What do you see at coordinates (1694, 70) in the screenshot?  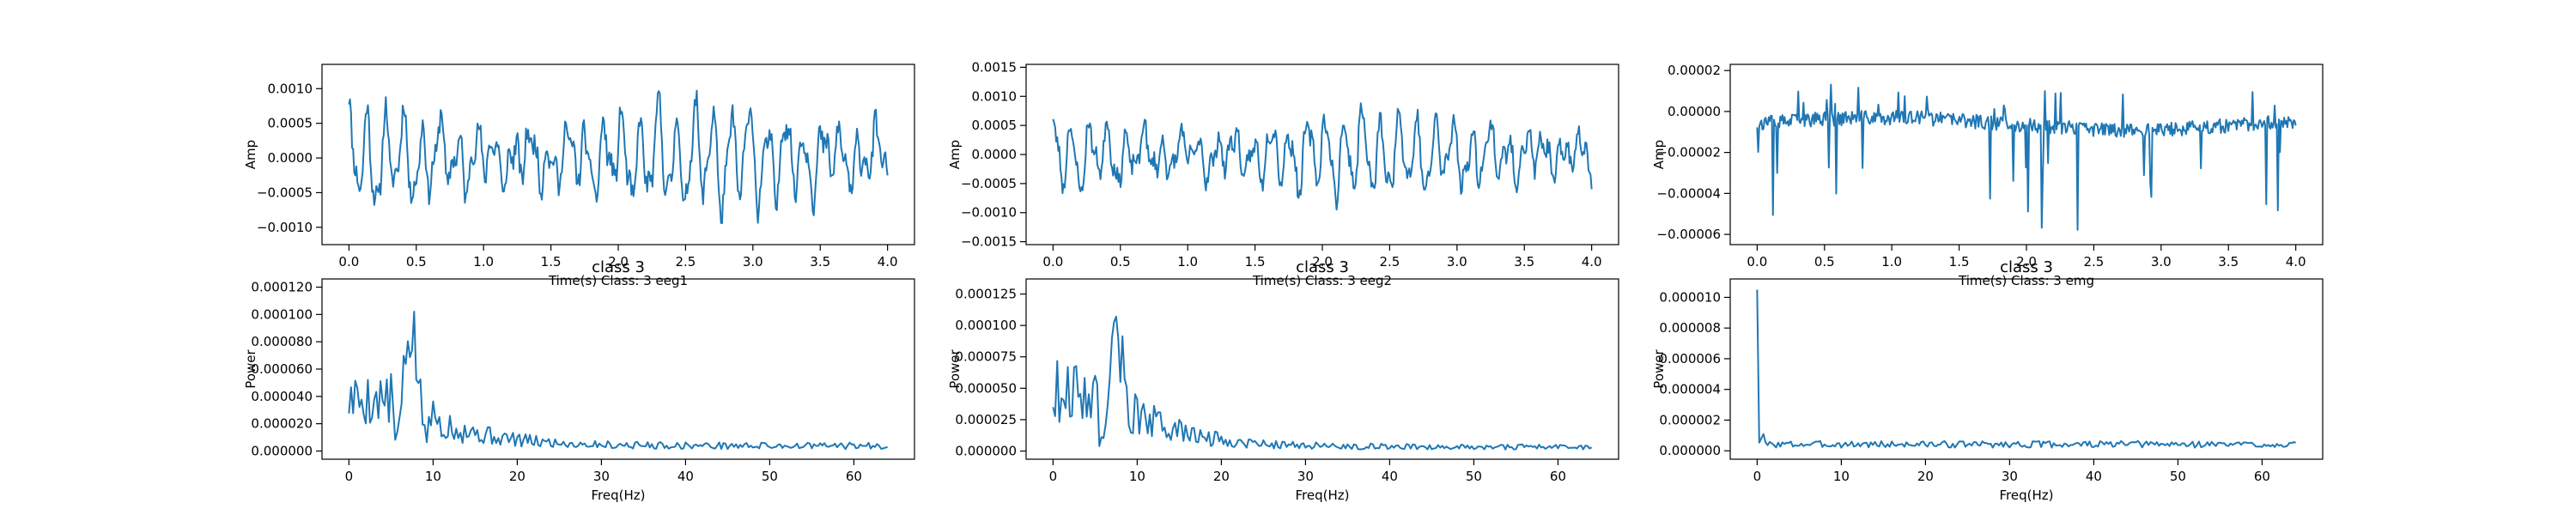 I see `y-tick-label: 0.00002` at bounding box center [1694, 70].